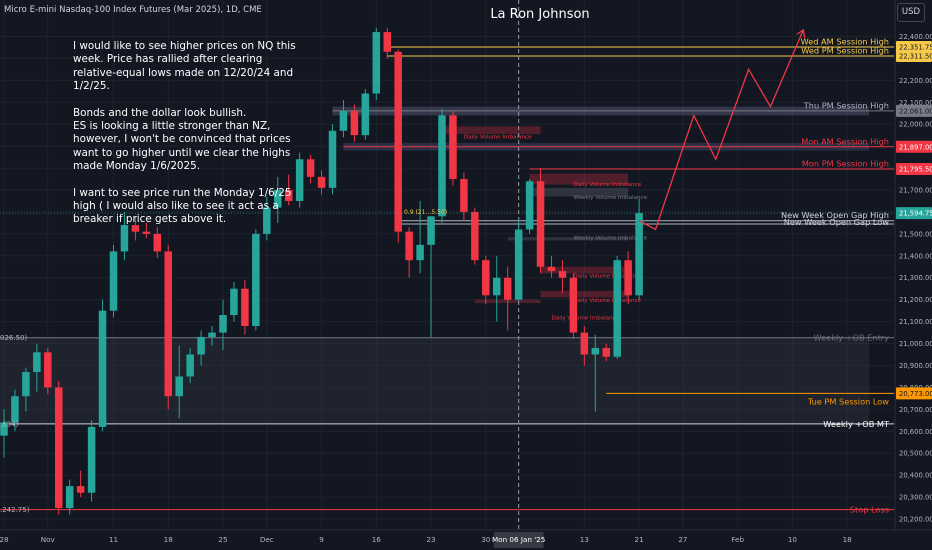 This screenshot has width=932, height=550. What do you see at coordinates (915, 125) in the screenshot?
I see `y-tick-label: 22,000.00` at bounding box center [915, 125].